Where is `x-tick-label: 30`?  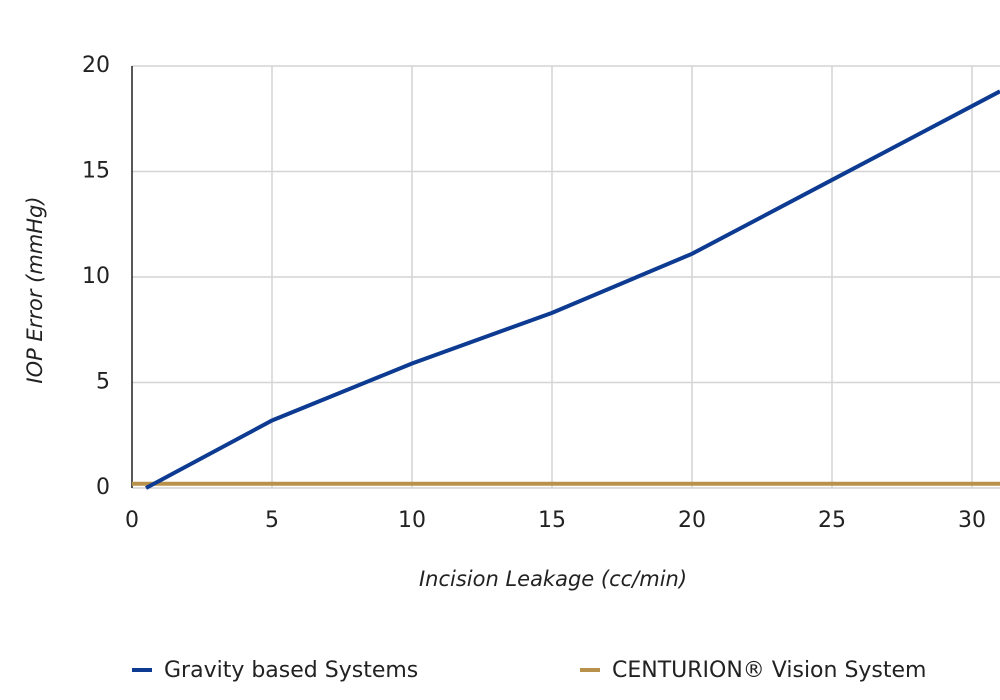
x-tick-label: 30 is located at coordinates (972, 520).